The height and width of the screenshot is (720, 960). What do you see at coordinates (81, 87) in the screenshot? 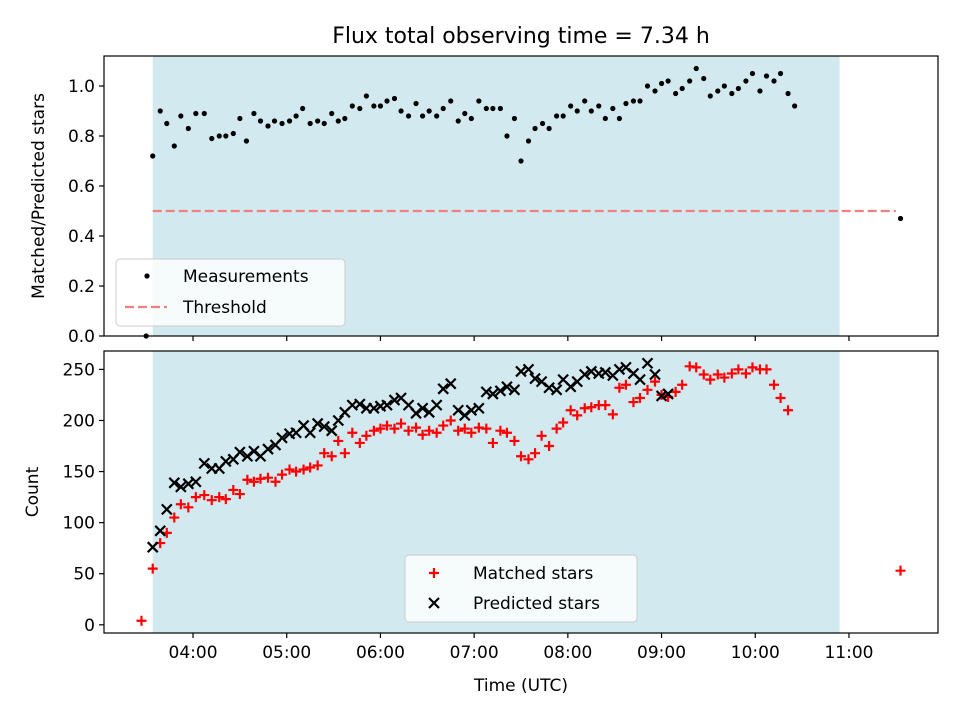
I see `y-tick-label: 1.0` at bounding box center [81, 87].